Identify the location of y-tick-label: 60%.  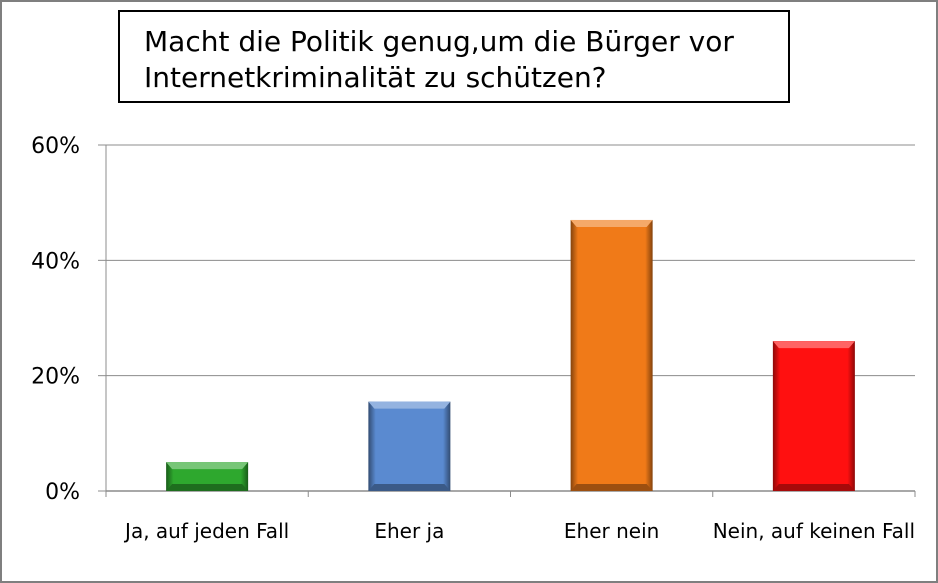
(55, 146).